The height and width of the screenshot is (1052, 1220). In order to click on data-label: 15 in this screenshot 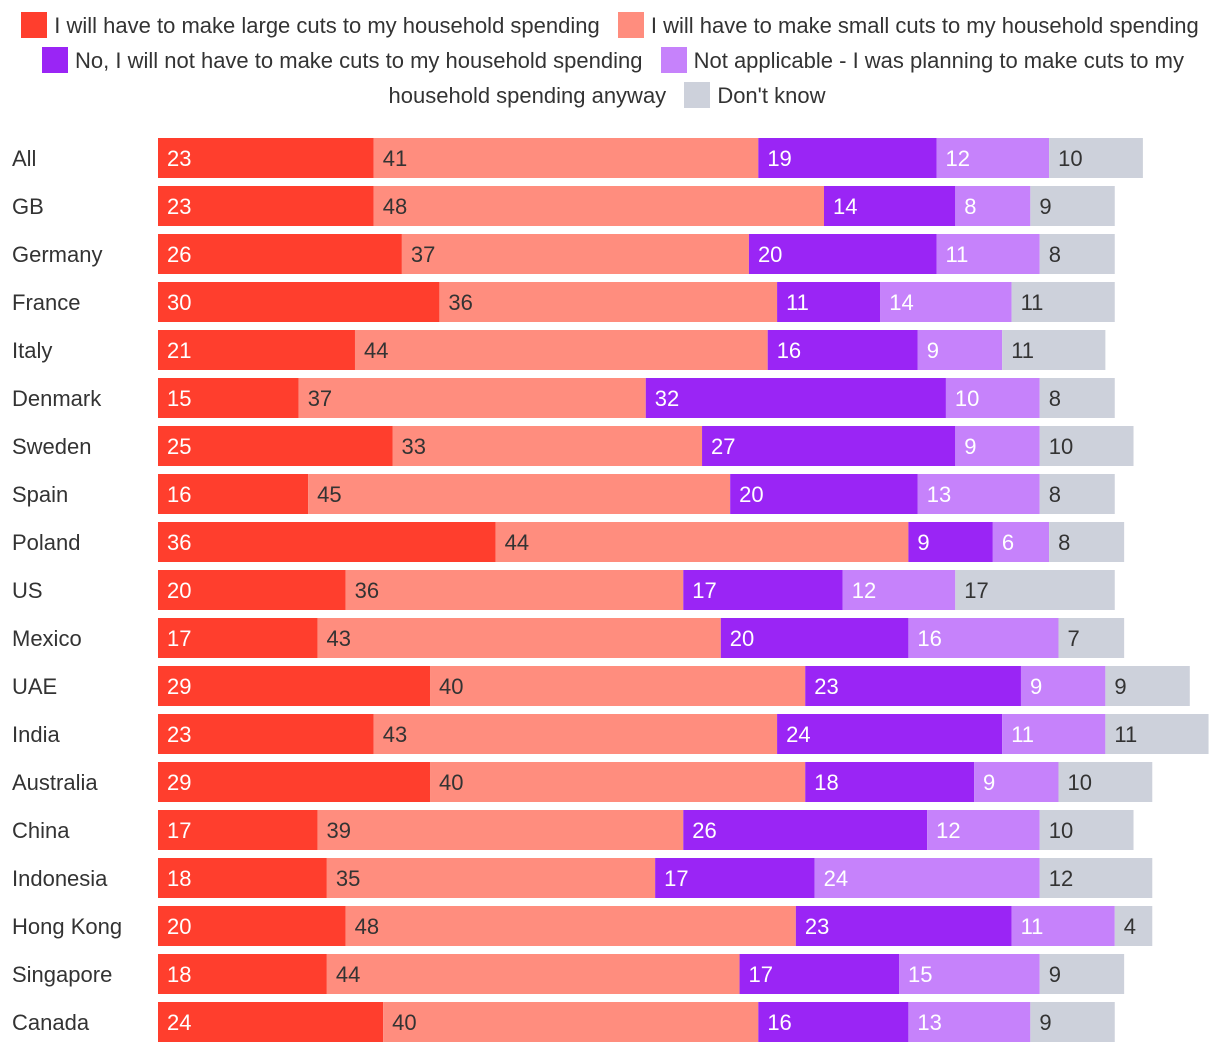, I will do `click(920, 974)`.